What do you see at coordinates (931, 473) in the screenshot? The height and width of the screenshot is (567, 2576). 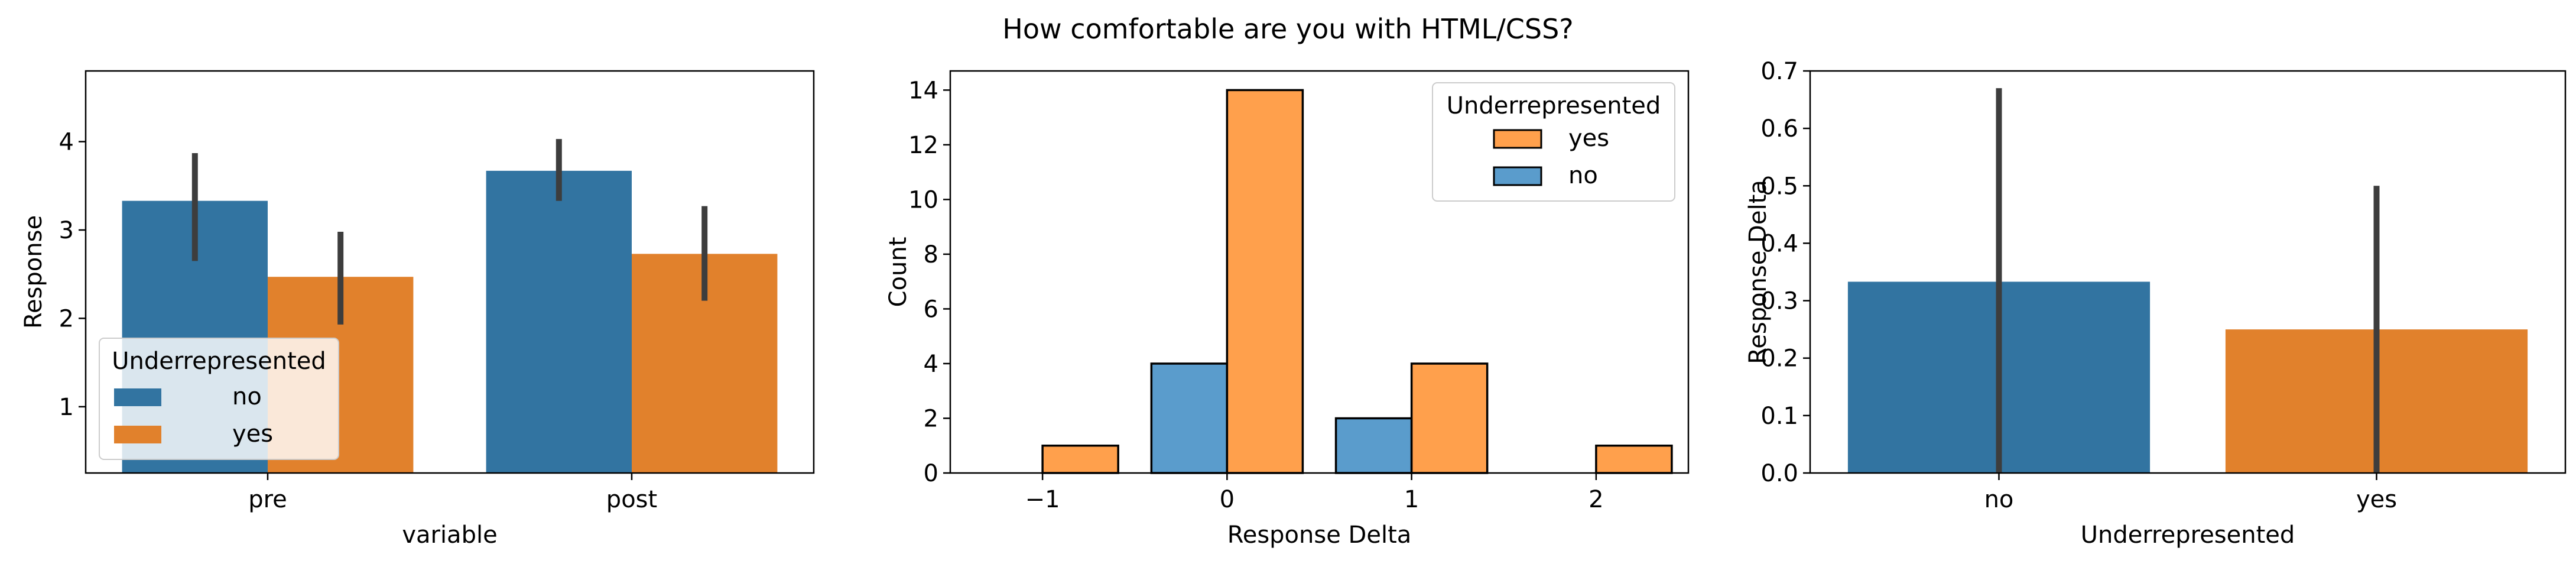 I see `p2-ytick-label: 0` at bounding box center [931, 473].